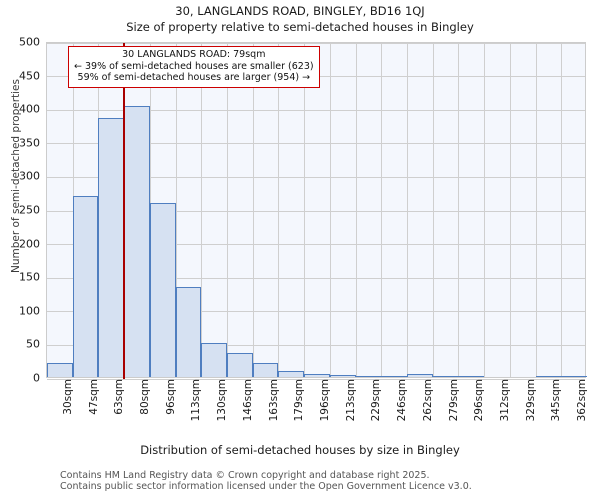 This screenshot has height=500, width=600. I want to click on x-axis-tick-label: 146sqm, so click(247, 400).